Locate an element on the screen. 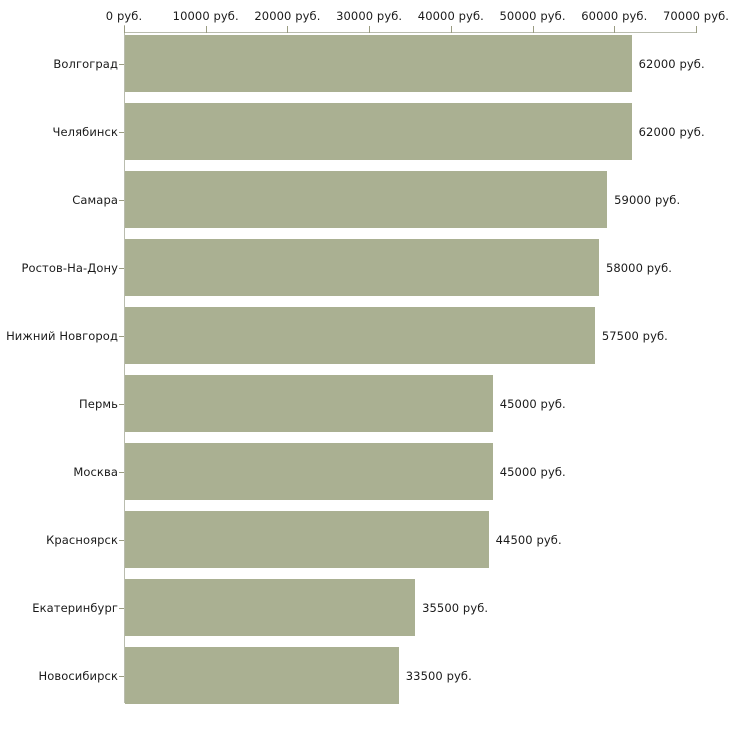  x-axis-tick-label: 30000 руб. is located at coordinates (369, 16).